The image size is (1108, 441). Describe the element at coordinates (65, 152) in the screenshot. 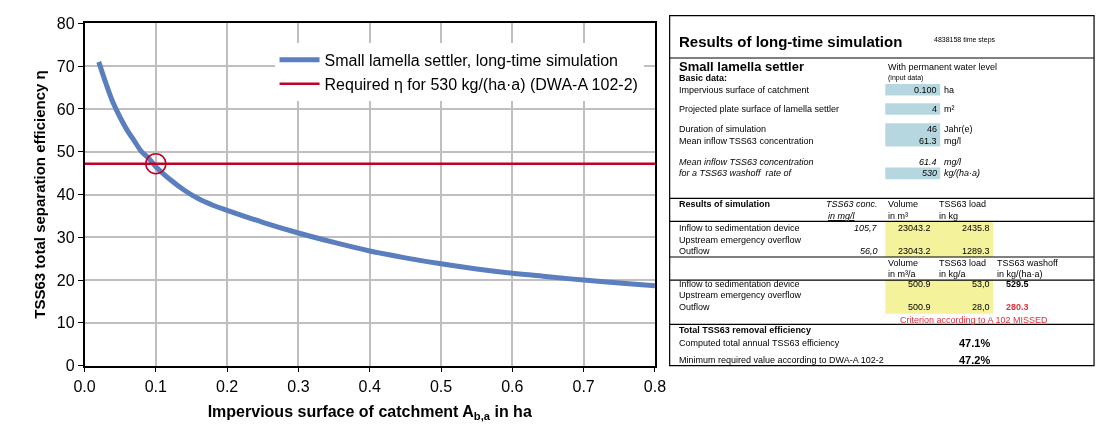

I see `y-tick-label: 50` at that location.